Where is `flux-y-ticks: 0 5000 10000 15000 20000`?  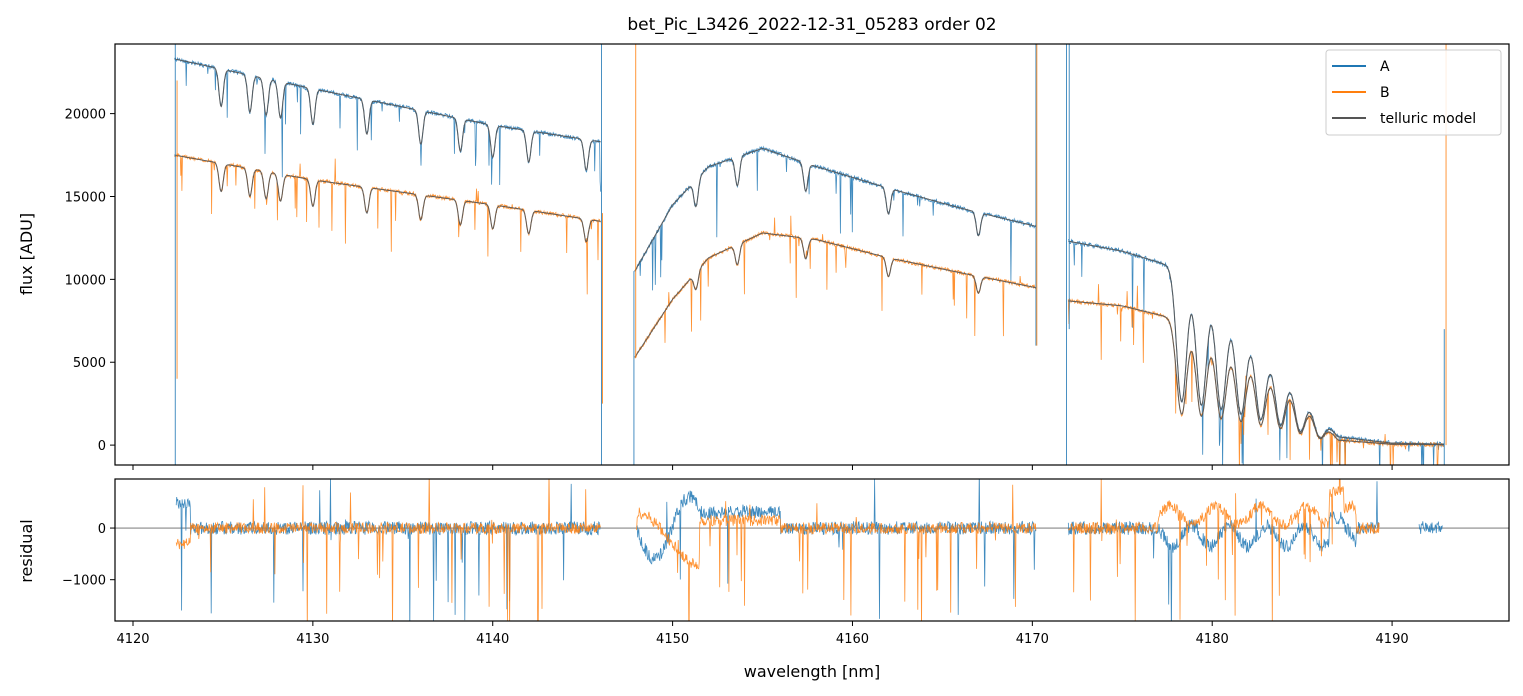
flux-y-ticks: 0 5000 10000 15000 20000 is located at coordinates (90, 281).